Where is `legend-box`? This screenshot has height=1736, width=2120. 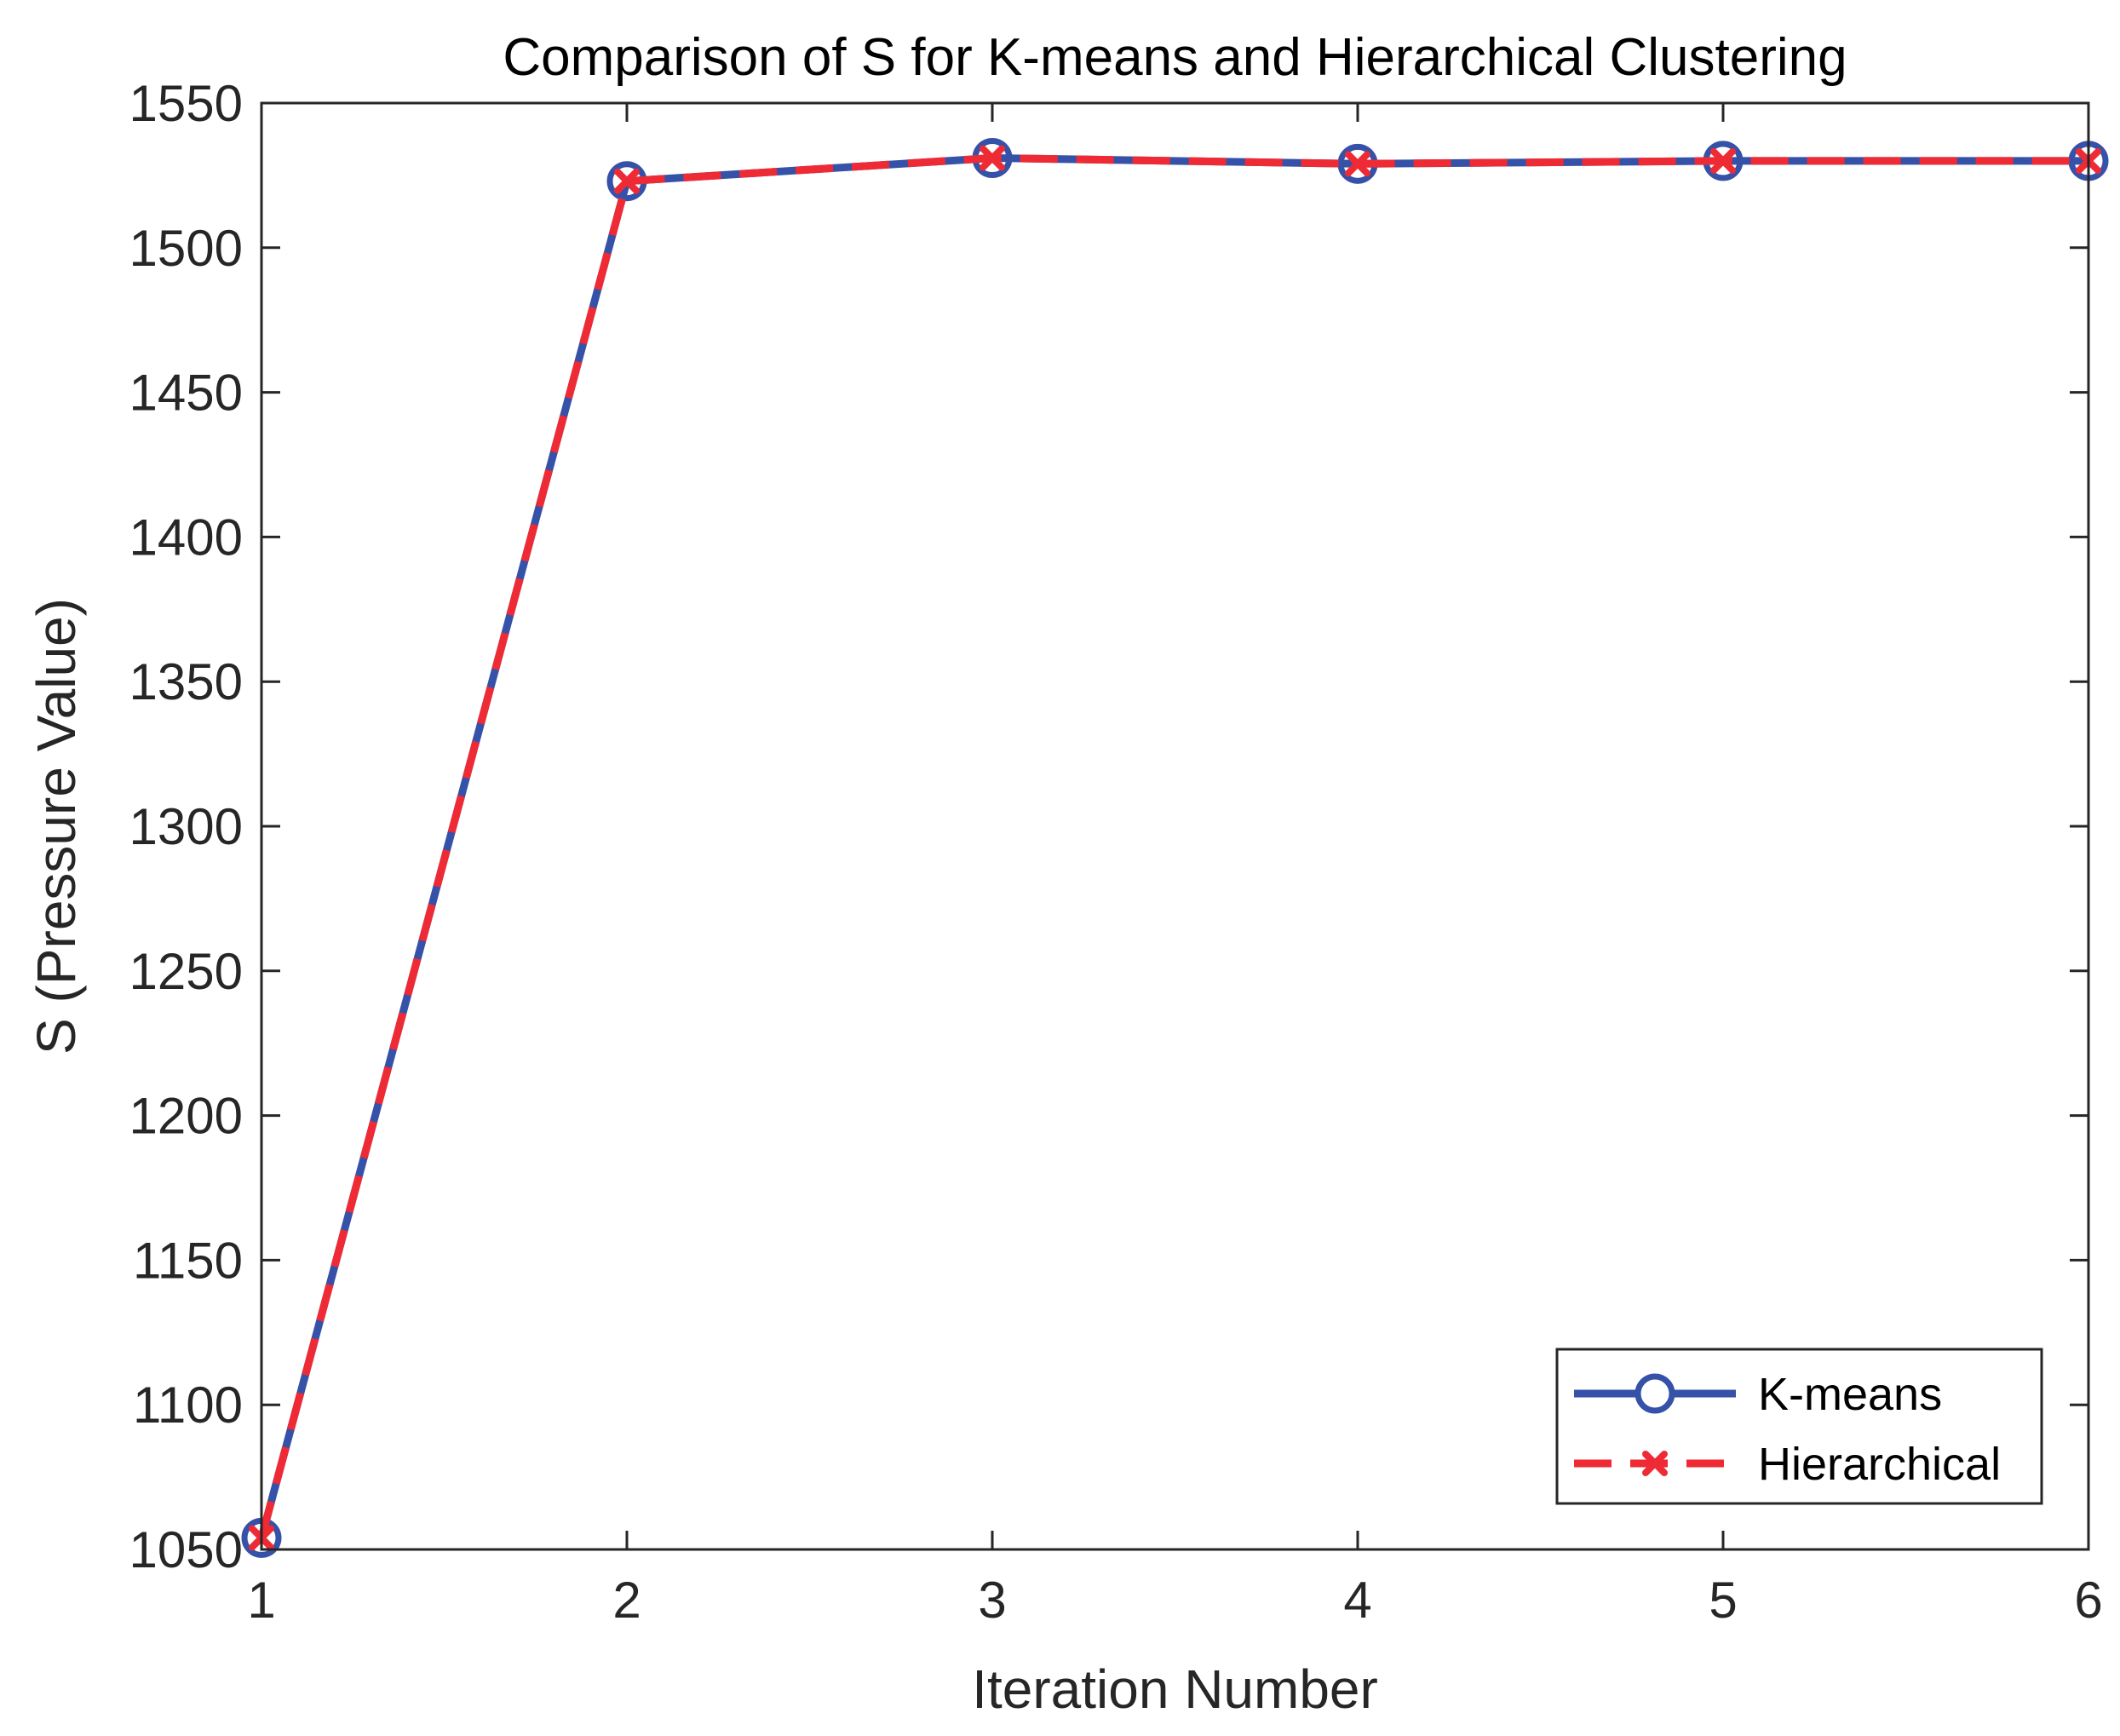
legend-box is located at coordinates (1799, 1426).